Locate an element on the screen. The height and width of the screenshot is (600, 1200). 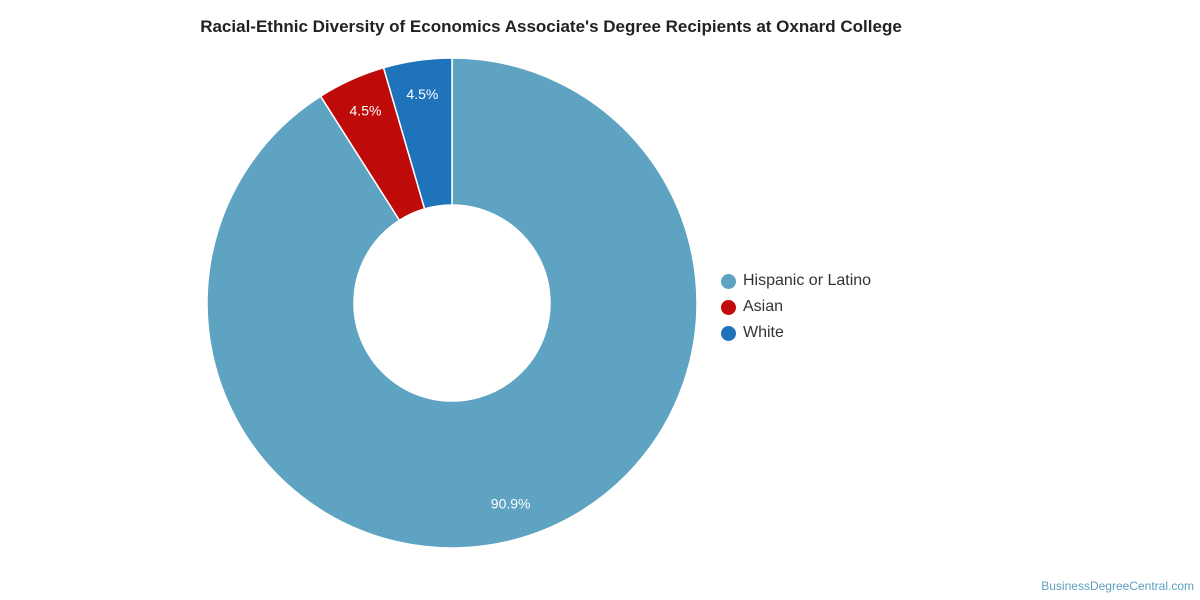
legend-item-white: White is located at coordinates (796, 333).